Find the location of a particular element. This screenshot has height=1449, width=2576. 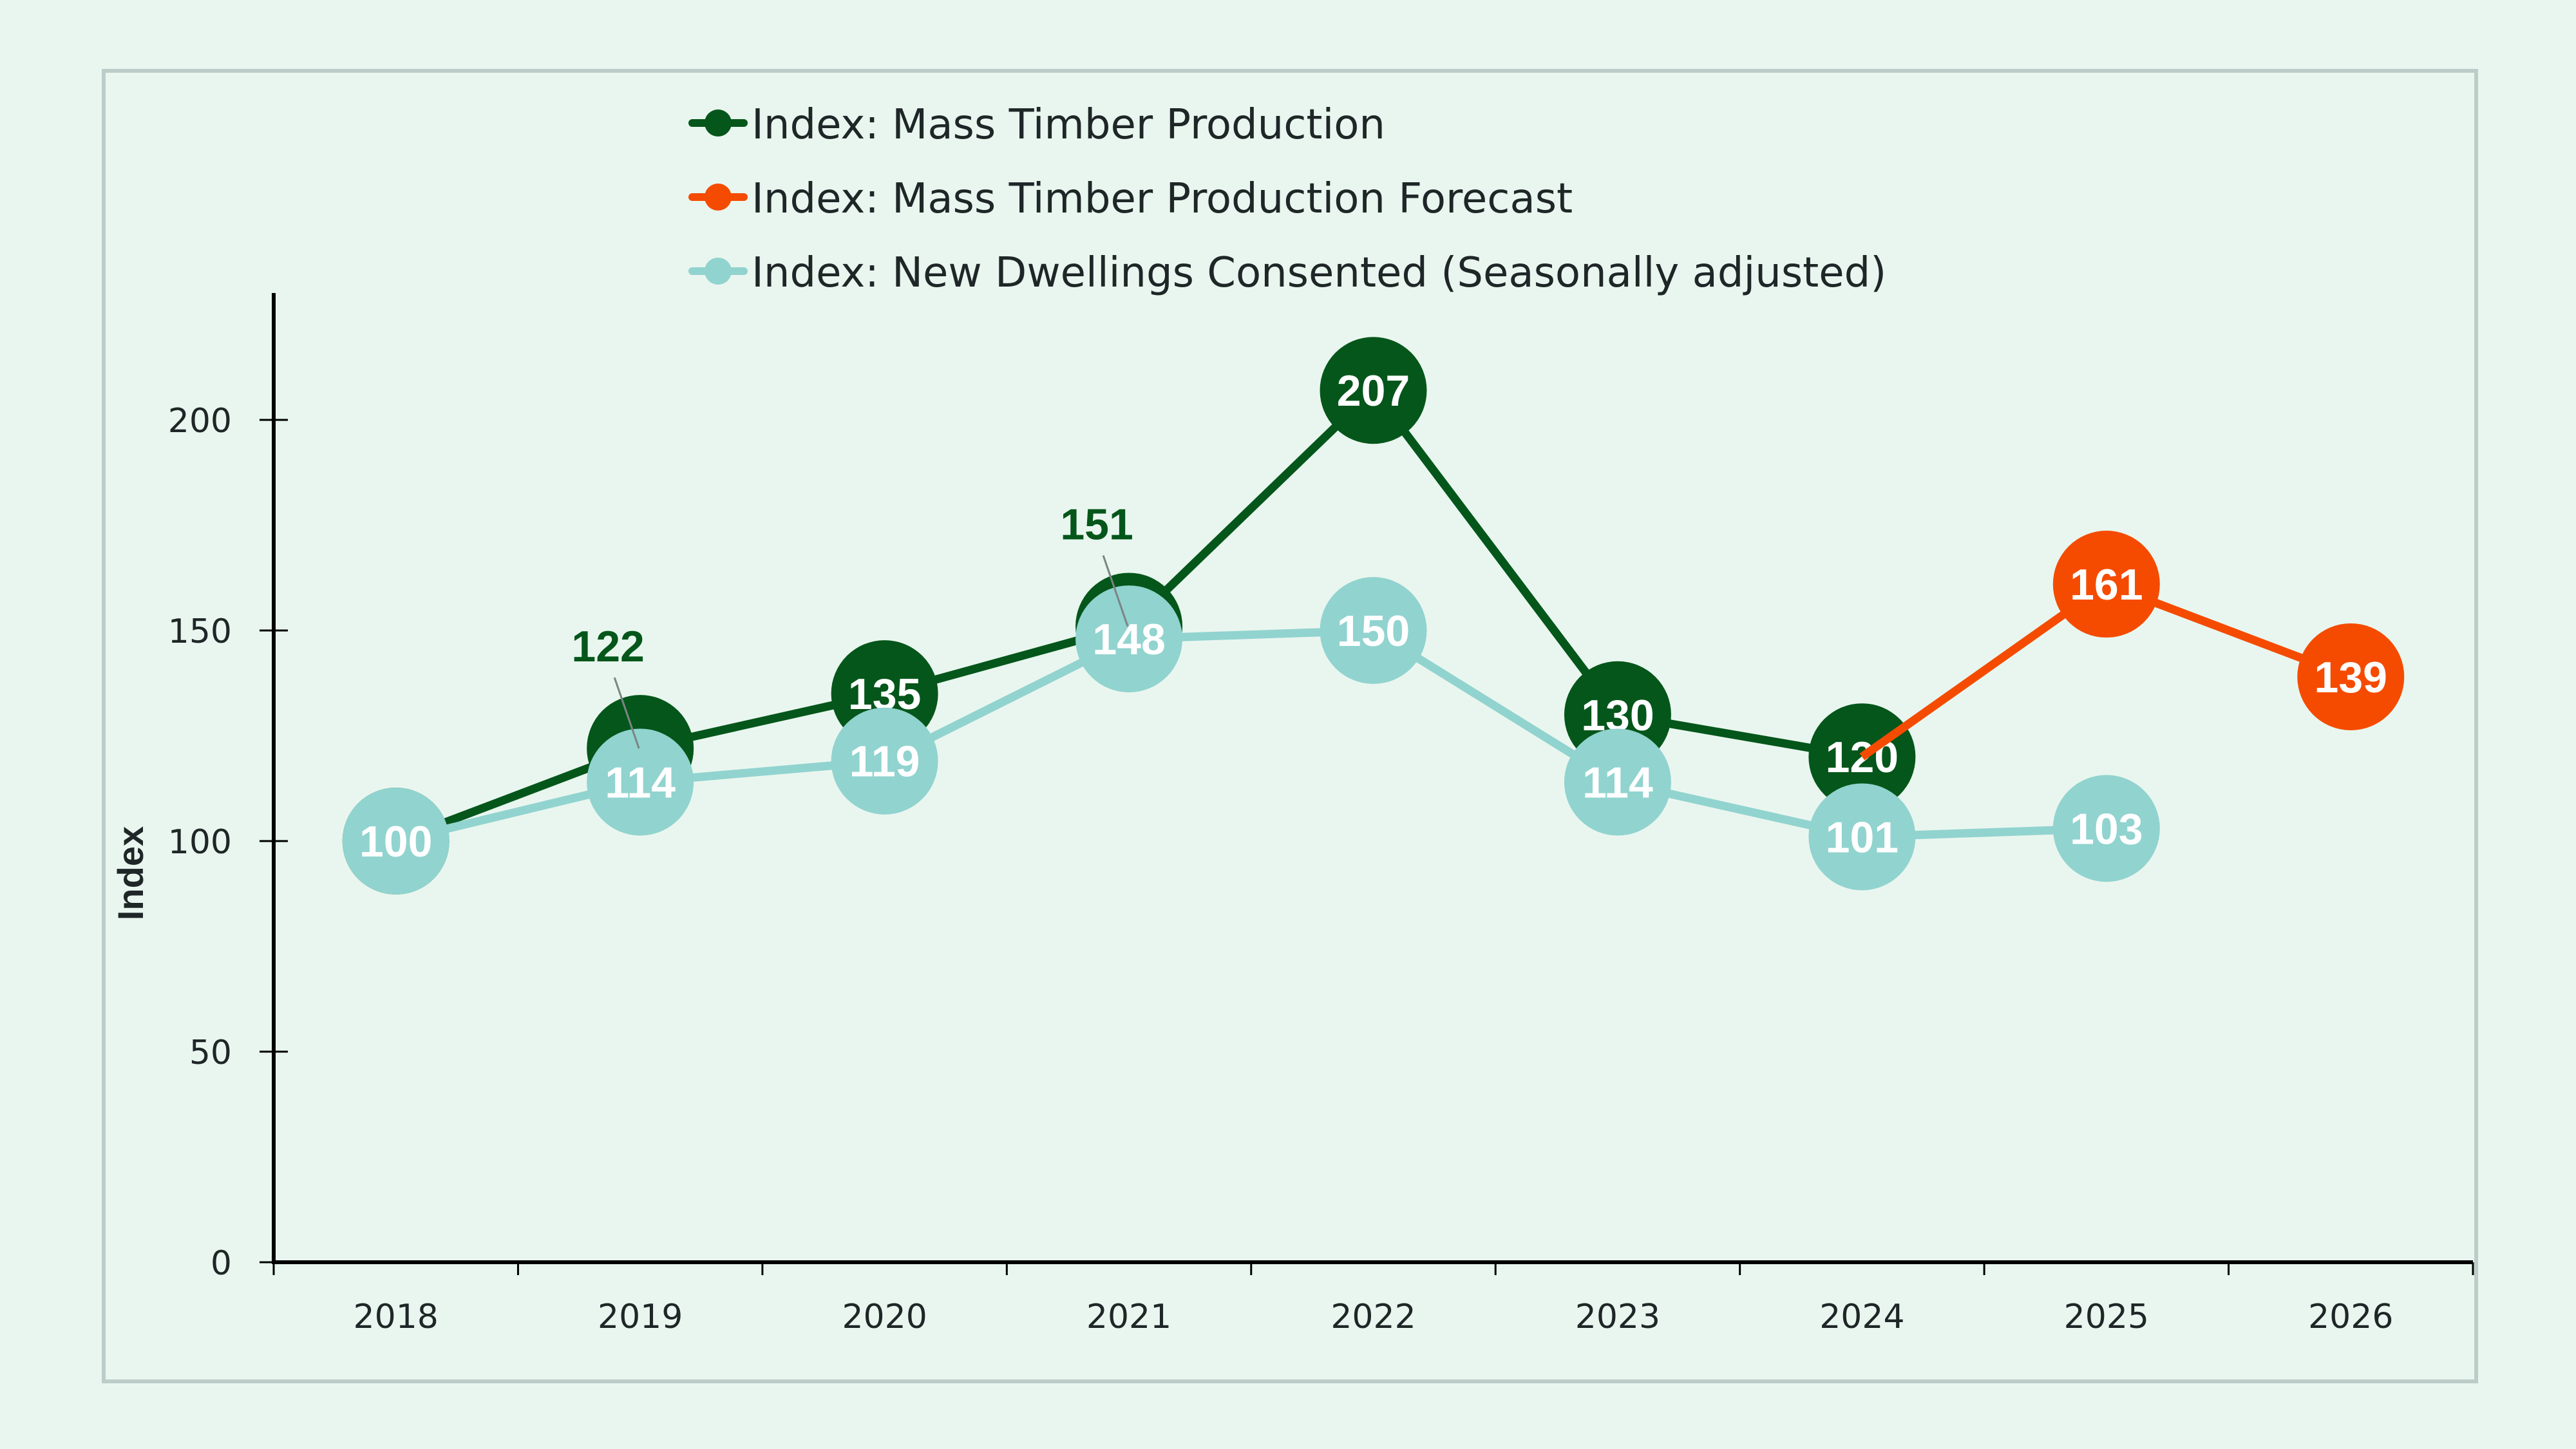

x-tick-label: 2019 is located at coordinates (640, 1317).